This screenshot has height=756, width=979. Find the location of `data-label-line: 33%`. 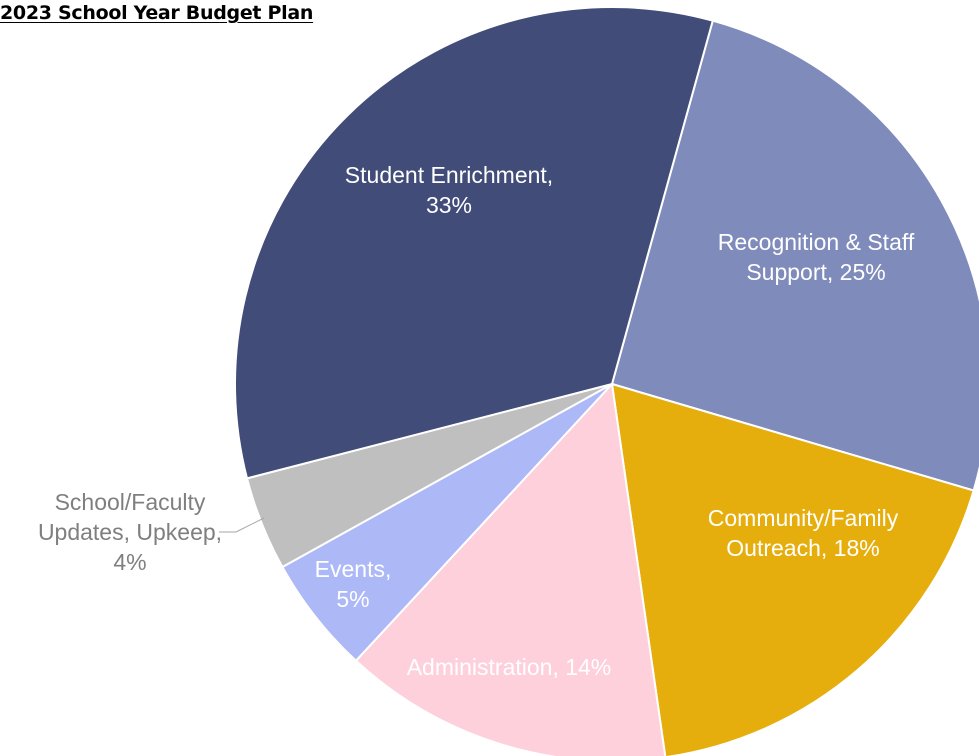

data-label-line: 33% is located at coordinates (449, 205).